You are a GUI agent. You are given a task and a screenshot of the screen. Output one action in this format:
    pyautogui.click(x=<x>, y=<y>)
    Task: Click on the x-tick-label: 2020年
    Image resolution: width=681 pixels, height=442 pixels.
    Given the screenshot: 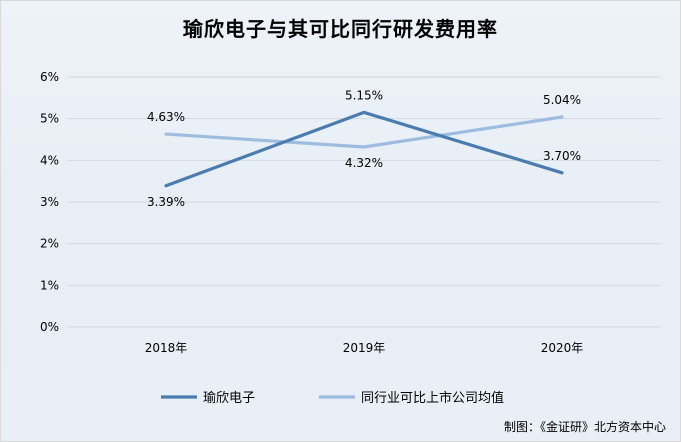 What is the action you would take?
    pyautogui.click(x=562, y=348)
    